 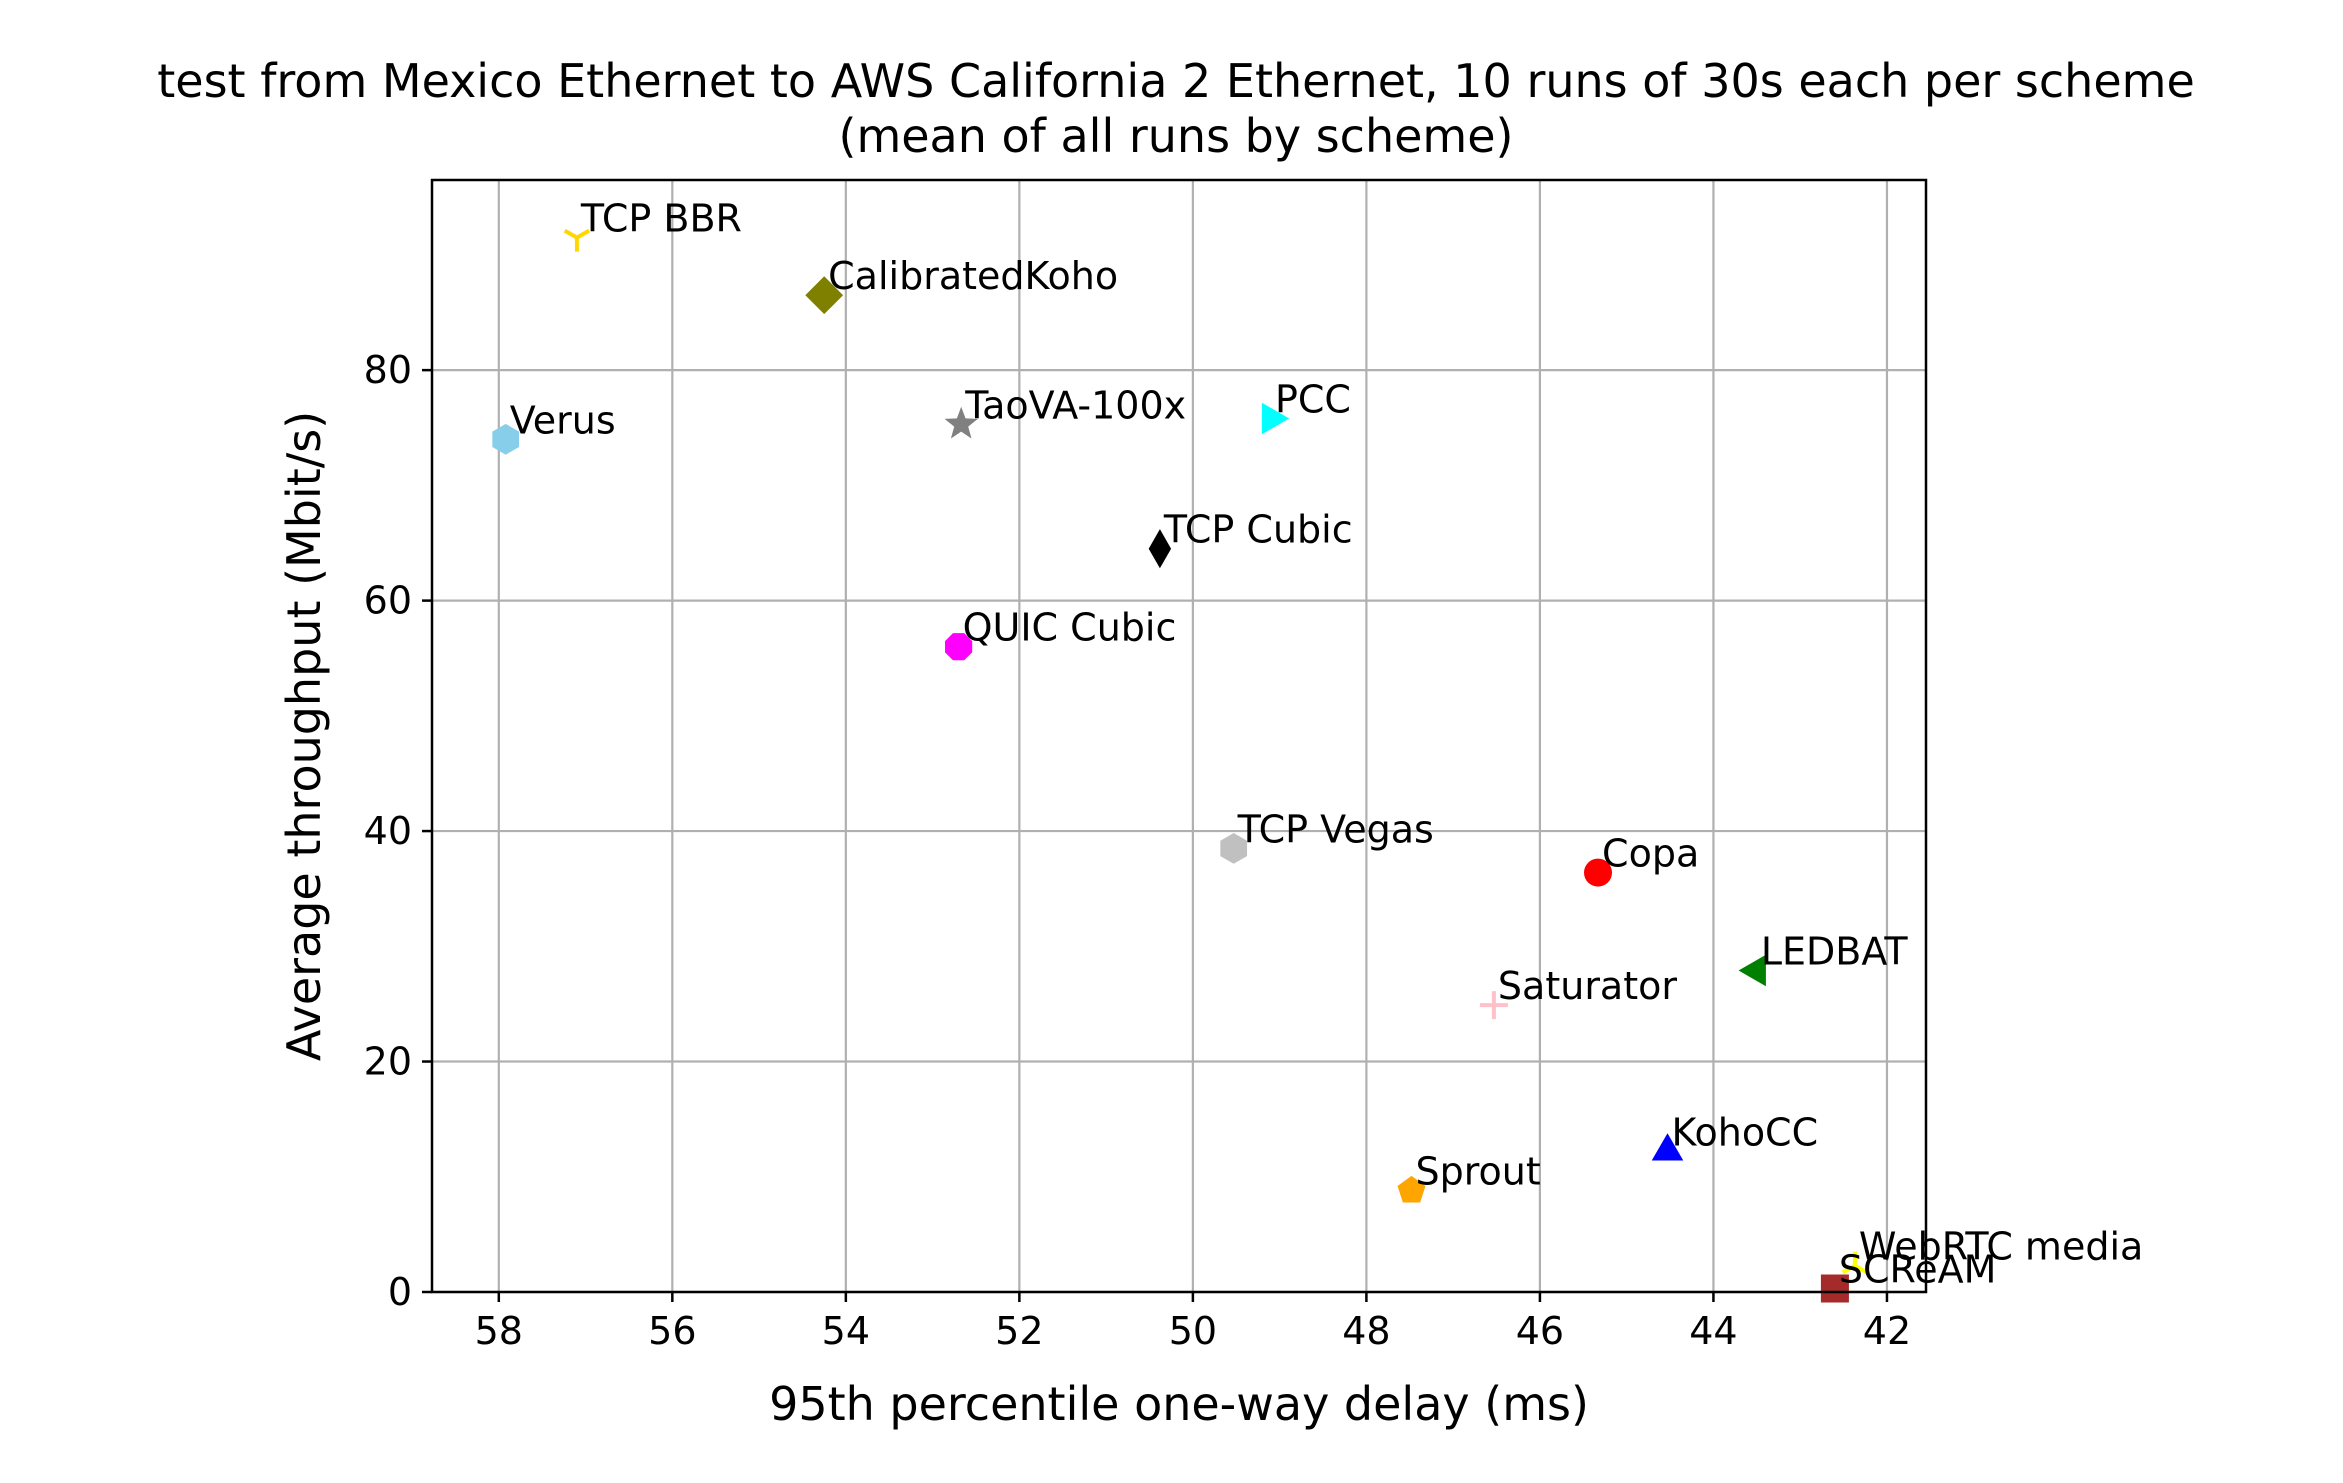 What do you see at coordinates (388, 601) in the screenshot?
I see `y-tick-label: 60` at bounding box center [388, 601].